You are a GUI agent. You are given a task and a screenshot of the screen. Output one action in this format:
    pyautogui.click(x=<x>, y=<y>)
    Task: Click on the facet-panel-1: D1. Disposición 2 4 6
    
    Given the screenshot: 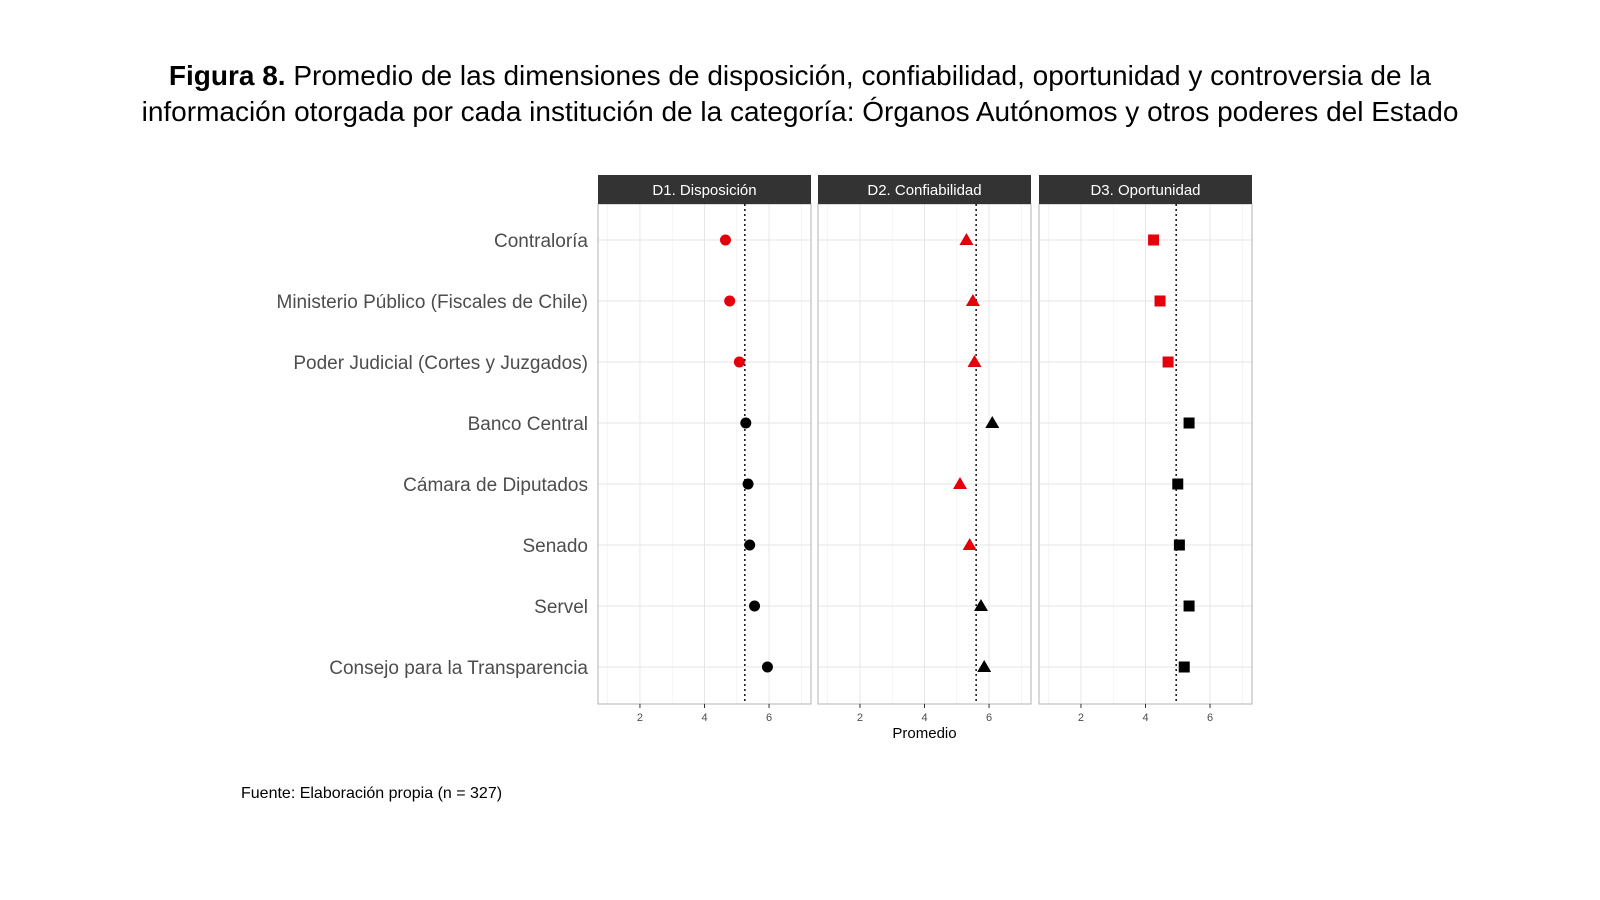 What is the action you would take?
    pyautogui.click(x=704, y=449)
    